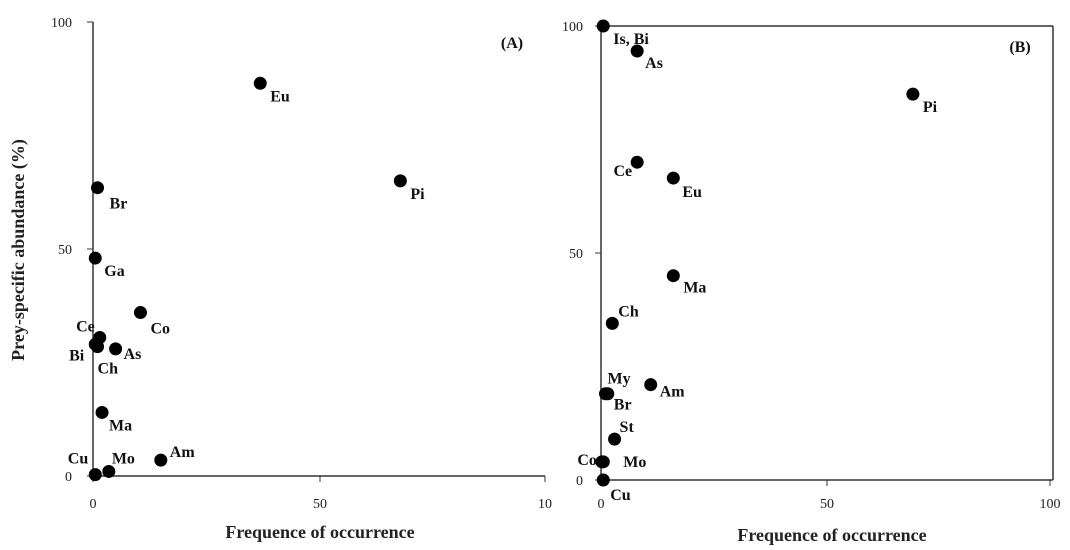 The image size is (1070, 550). What do you see at coordinates (512, 43) in the screenshot?
I see `panel-label: (A)` at bounding box center [512, 43].